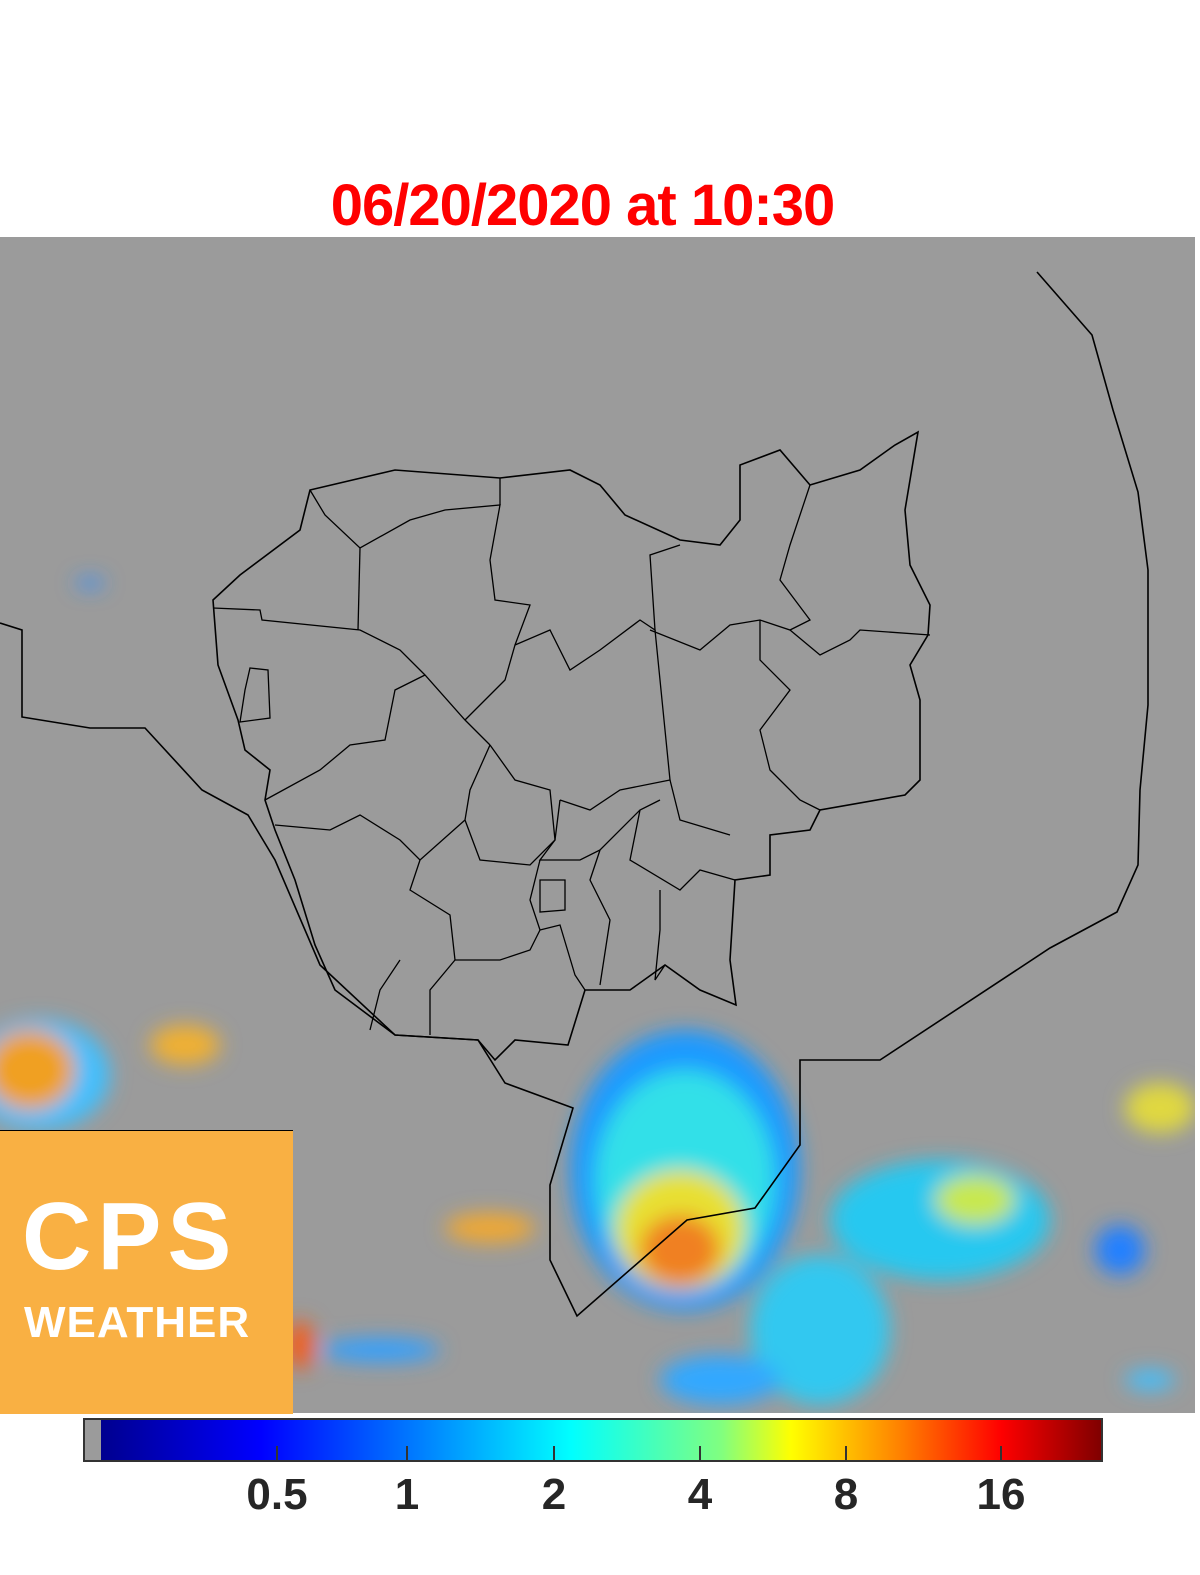 This screenshot has height=1575, width=1200. I want to click on colorbar-tick-label: 8, so click(846, 1494).